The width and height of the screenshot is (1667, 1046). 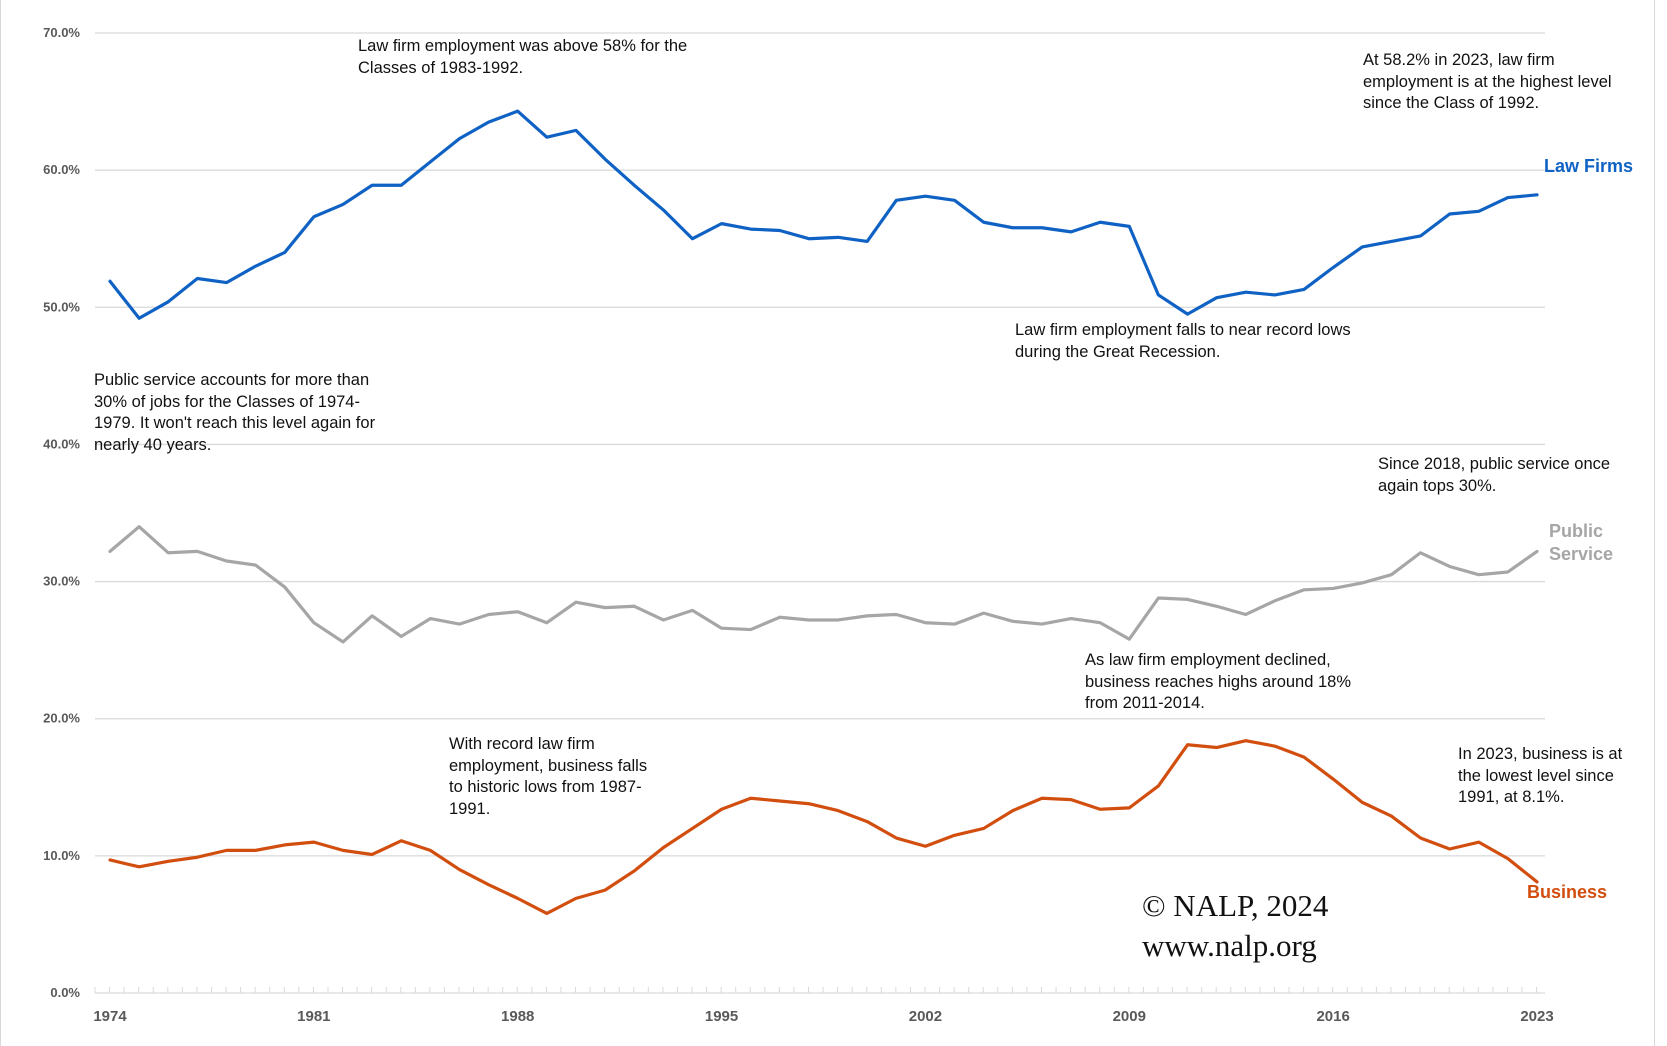 What do you see at coordinates (61, 169) in the screenshot?
I see `y-tick-label: 60.0%` at bounding box center [61, 169].